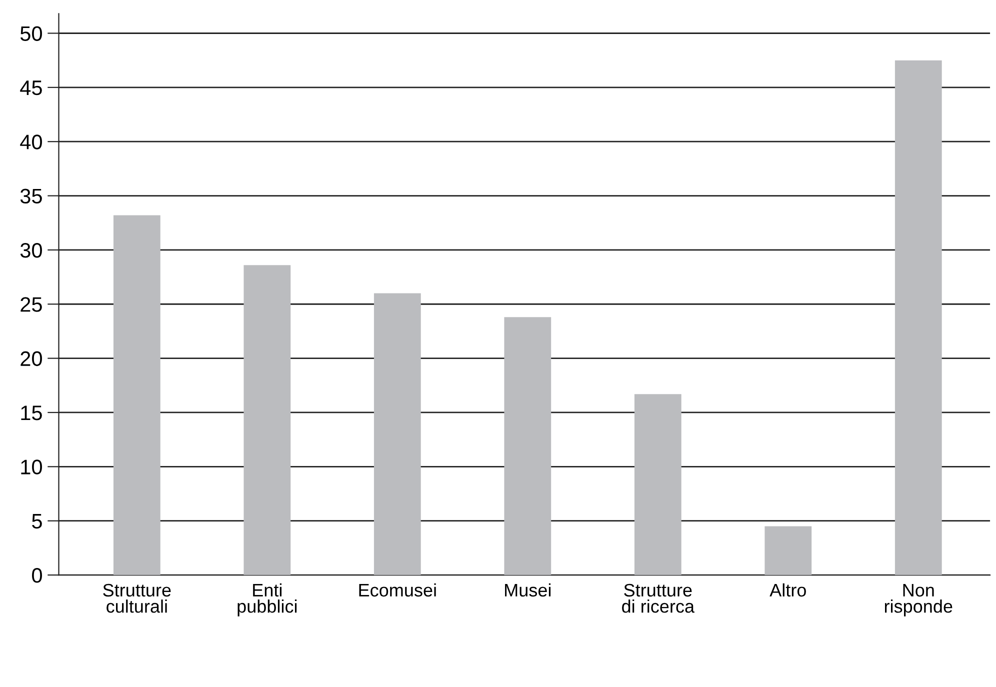 The height and width of the screenshot is (687, 996). Describe the element at coordinates (31, 196) in the screenshot. I see `y-tick-label: 35` at that location.